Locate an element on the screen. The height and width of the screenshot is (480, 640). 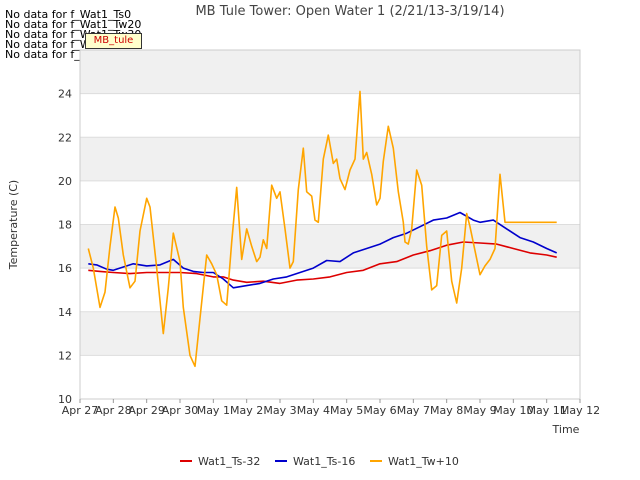
no-data-message: No data for f_Wat1_Tw50 is located at coordinates (73, 54).